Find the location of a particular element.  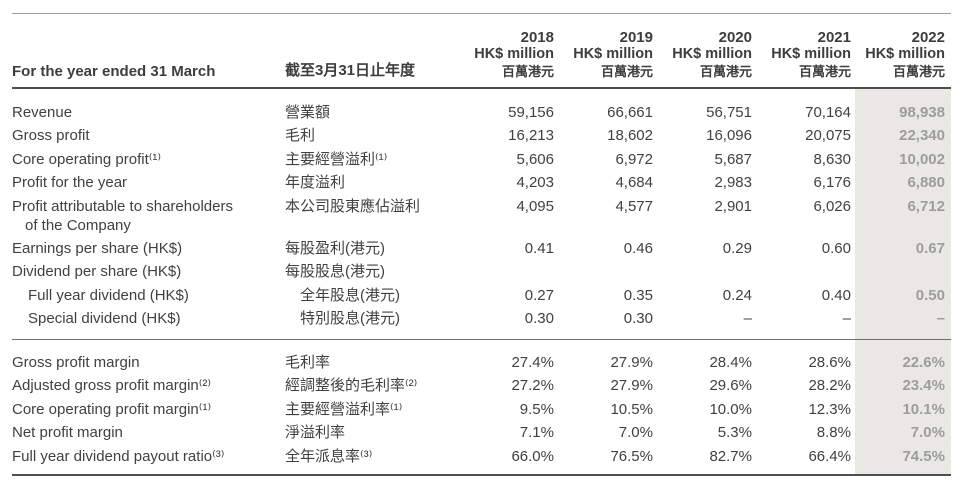

row-label-en-cell: Profit for the year is located at coordinates (148, 182).